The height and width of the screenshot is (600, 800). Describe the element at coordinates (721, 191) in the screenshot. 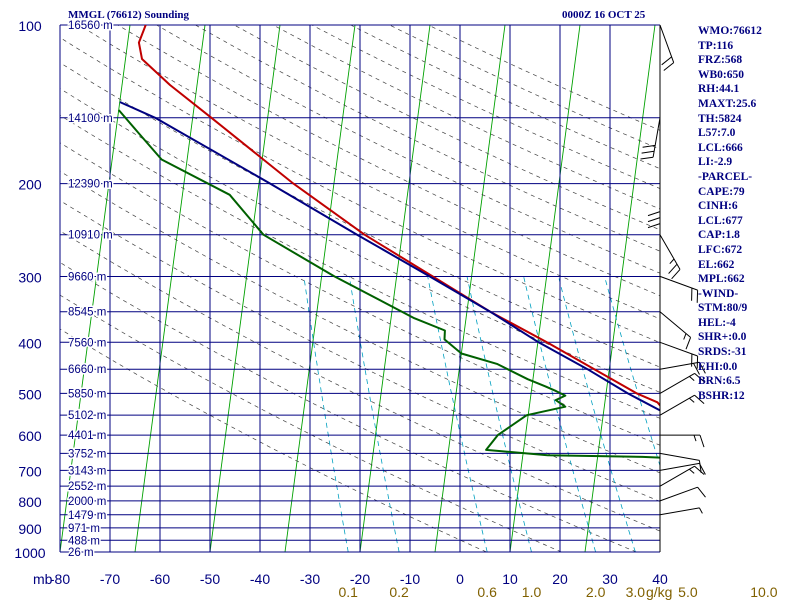

I see `index-item: CAPE:79` at that location.